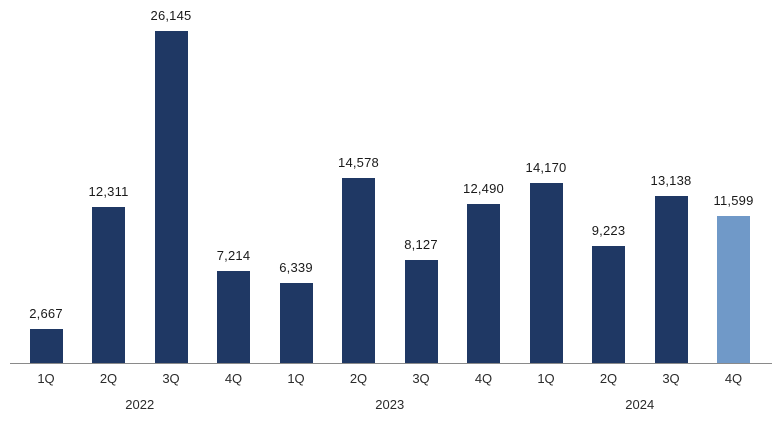 This screenshot has width=780, height=440. Describe the element at coordinates (233, 317) in the screenshot. I see `bar-4q-2022` at that location.